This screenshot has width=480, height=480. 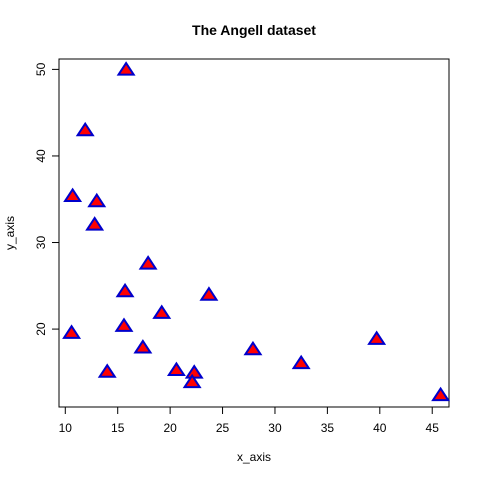 What do you see at coordinates (249, 420) in the screenshot?
I see `x-axis: 10 15 20 25 30 35 40 45` at bounding box center [249, 420].